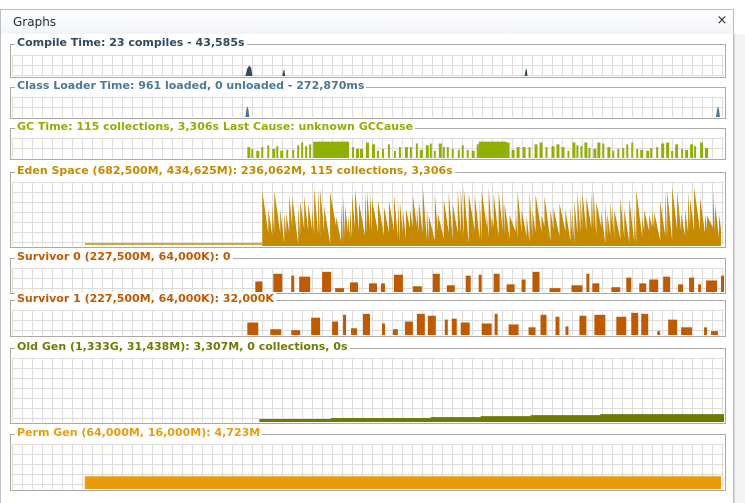 This screenshot has width=745, height=503. Describe the element at coordinates (367, 21) in the screenshot. I see `tab-graphs: Graphs ×` at that location.